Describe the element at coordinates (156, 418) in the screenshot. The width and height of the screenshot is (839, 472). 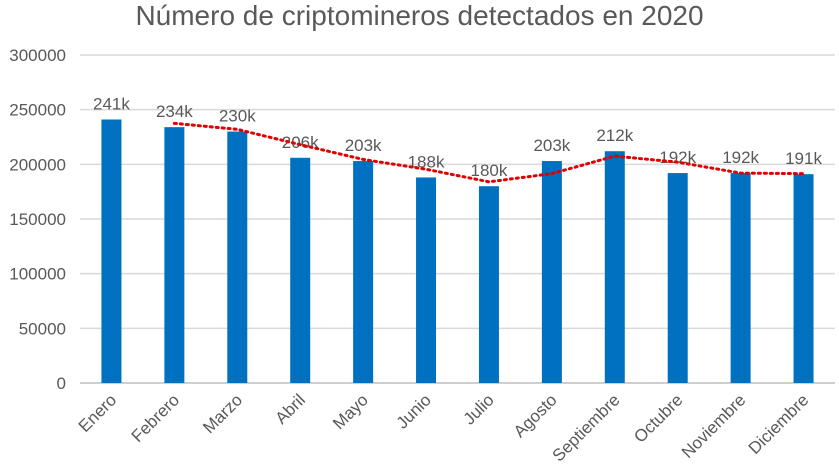
I see `x-tick-label: Febrero` at that location.